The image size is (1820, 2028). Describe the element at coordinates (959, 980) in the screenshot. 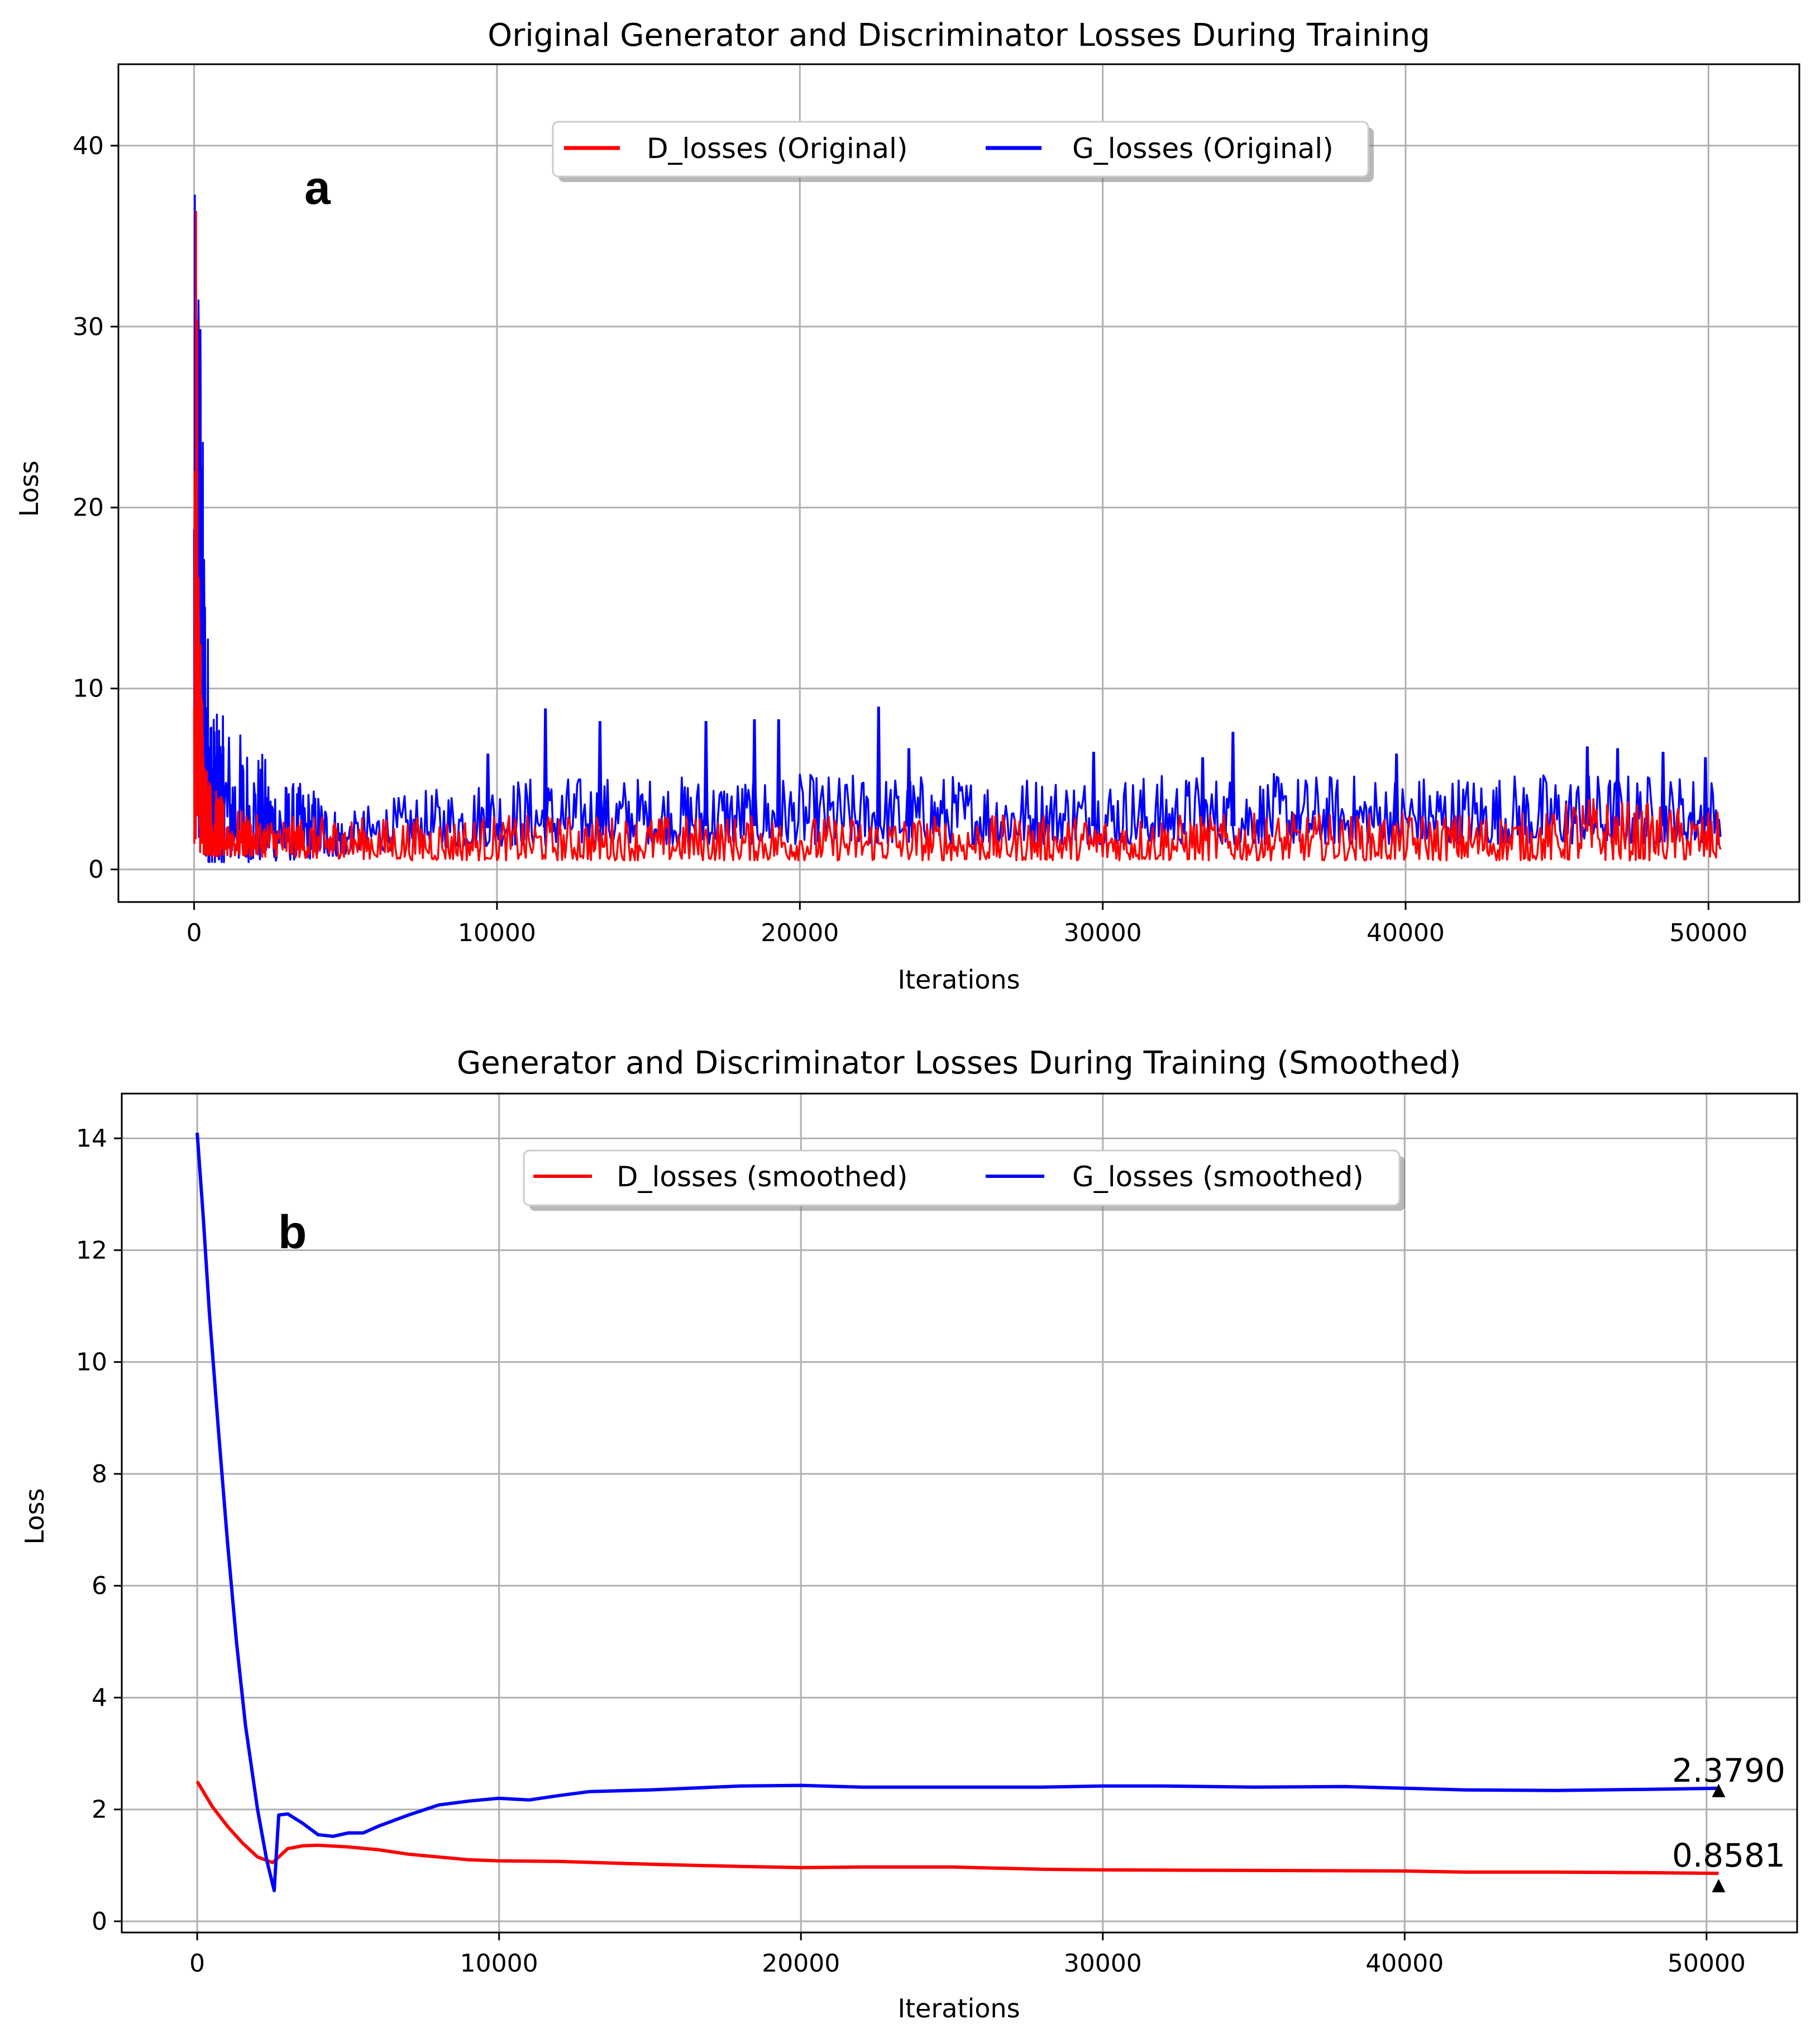

I see `panel-a-x-axis-label: Iterations` at that location.